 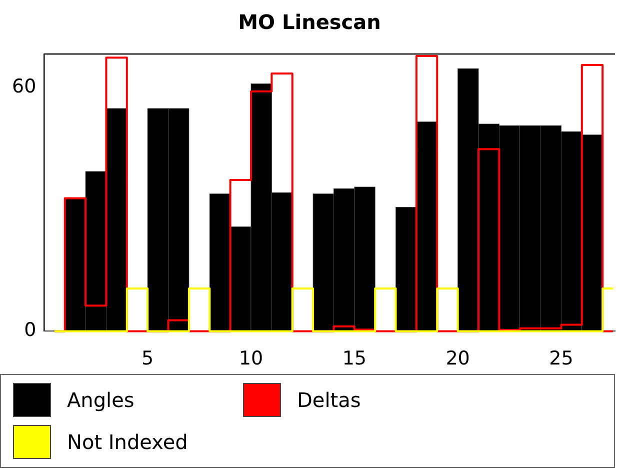 I want to click on legend-label: Deltas, so click(x=329, y=400).